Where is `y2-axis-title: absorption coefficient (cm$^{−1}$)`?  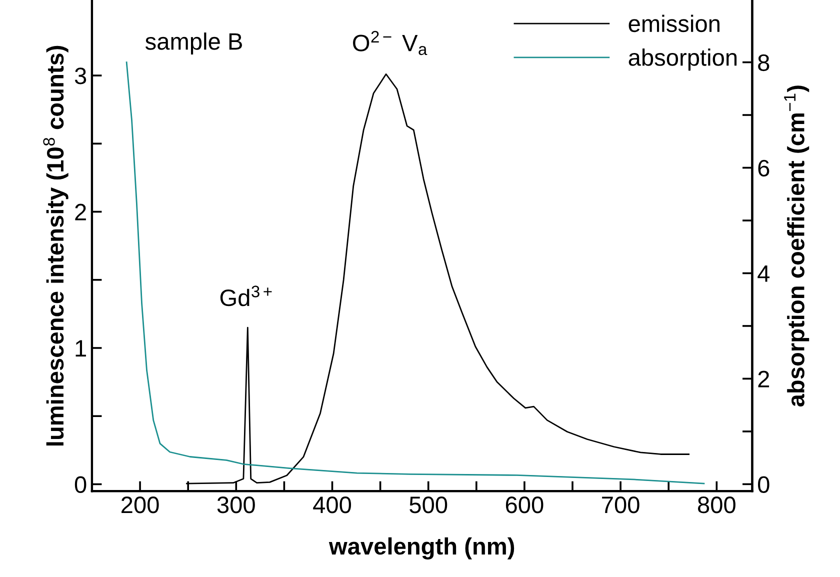 y2-axis-title: absorption coefficient (cm$^{−1}$) is located at coordinates (797, 246).